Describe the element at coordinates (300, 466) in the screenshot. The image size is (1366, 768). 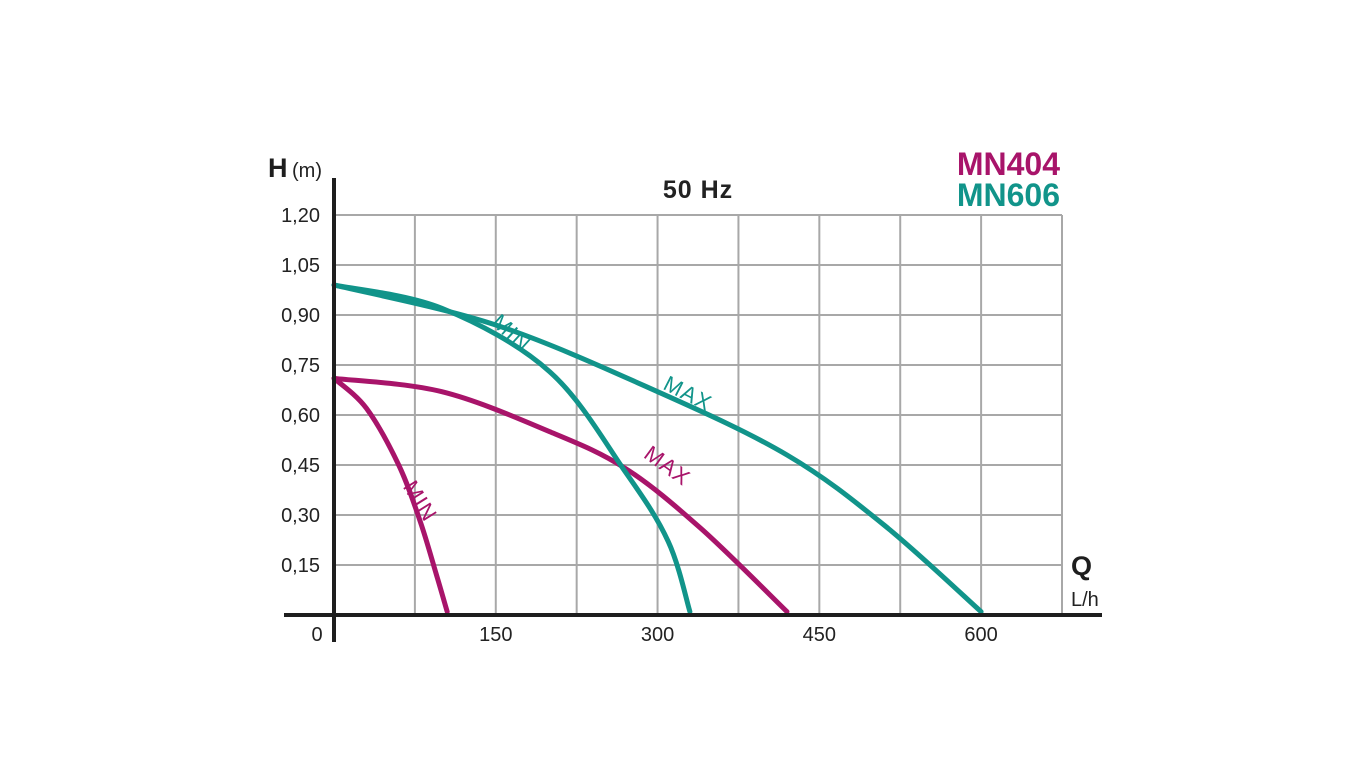
I see `y-tick-label: 0,45` at that location.